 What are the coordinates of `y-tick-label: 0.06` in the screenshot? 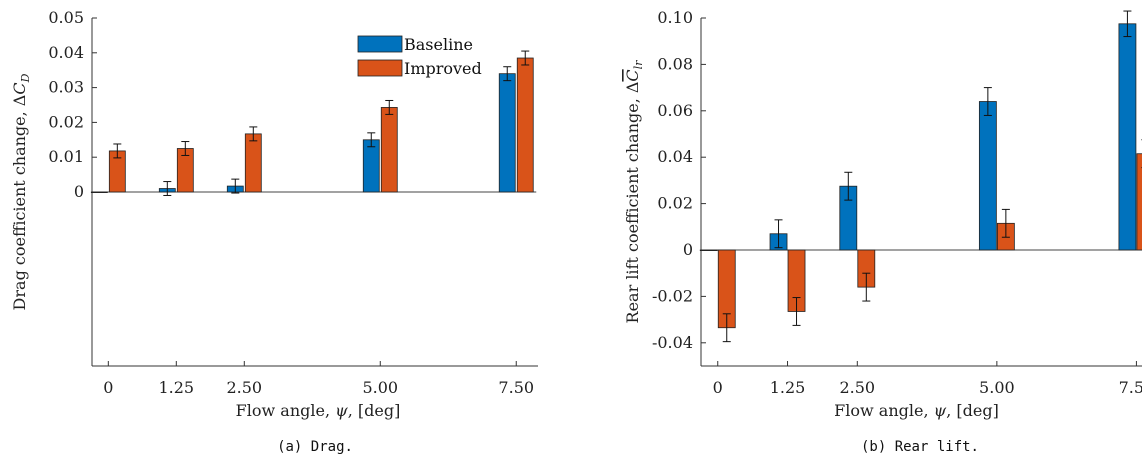 It's located at (675, 110).